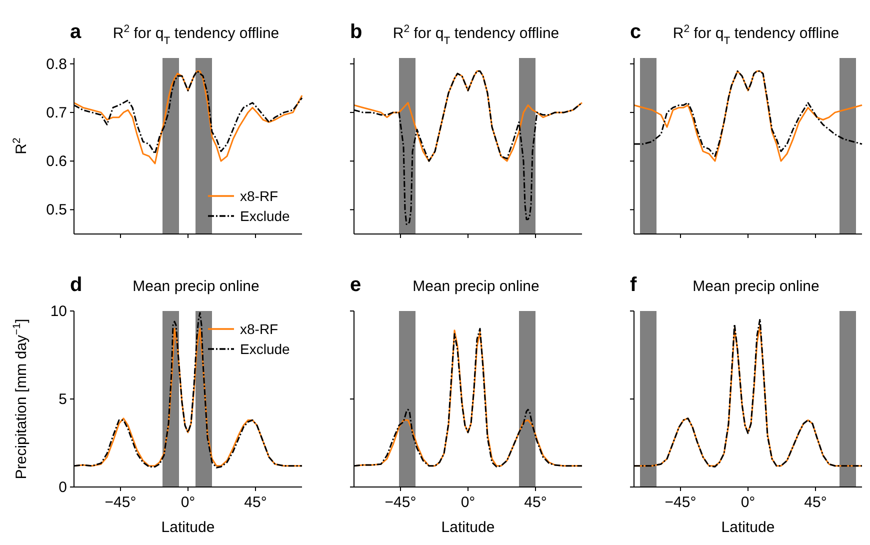  Describe the element at coordinates (56, 210) in the screenshot. I see `y-tick-label: 0.5` at that location.